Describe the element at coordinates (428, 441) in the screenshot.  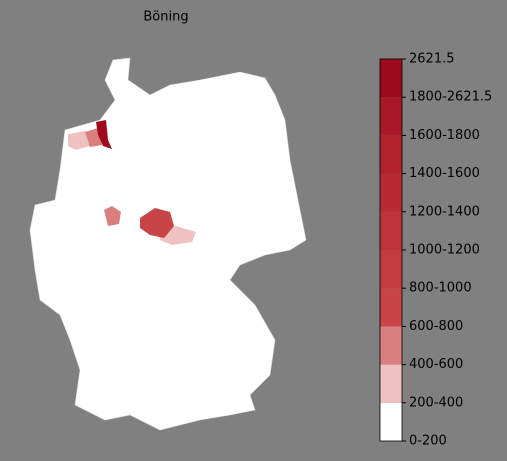
I see `colorbar-label: 0-200` at that location.